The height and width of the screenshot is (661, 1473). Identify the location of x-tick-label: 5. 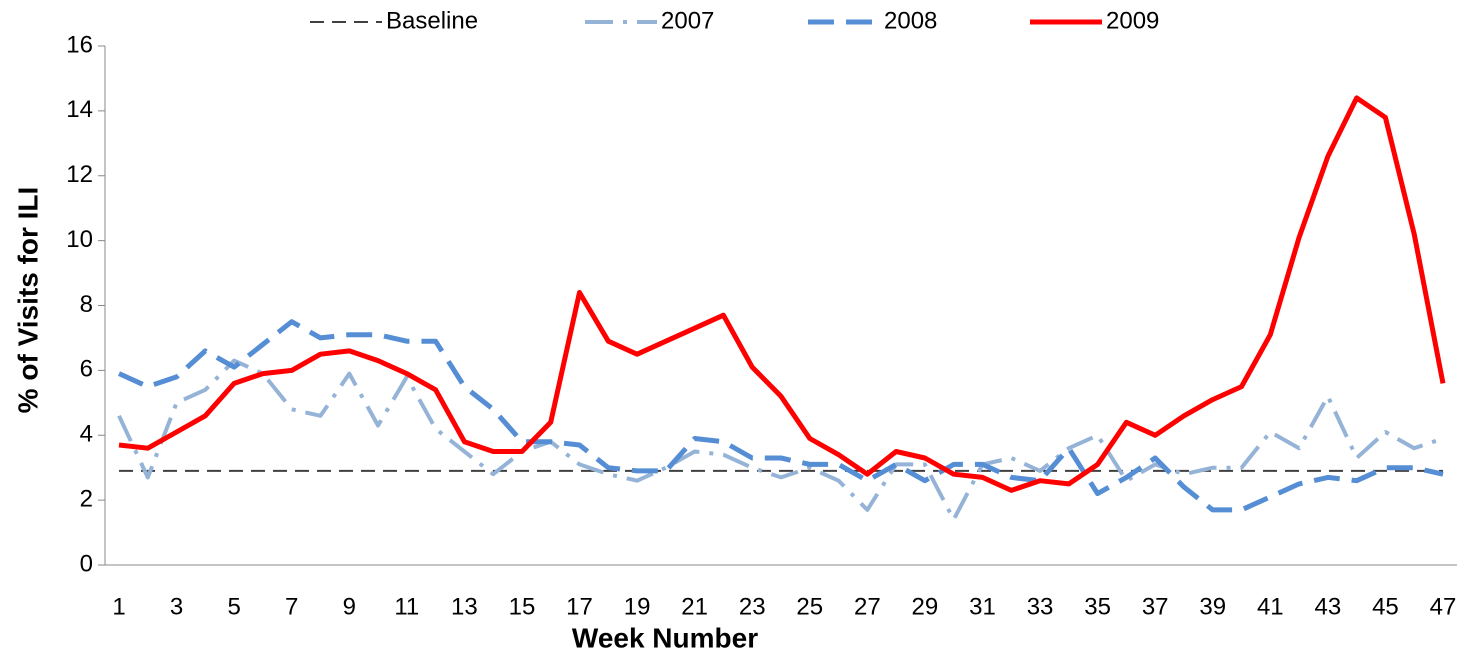
(233, 606).